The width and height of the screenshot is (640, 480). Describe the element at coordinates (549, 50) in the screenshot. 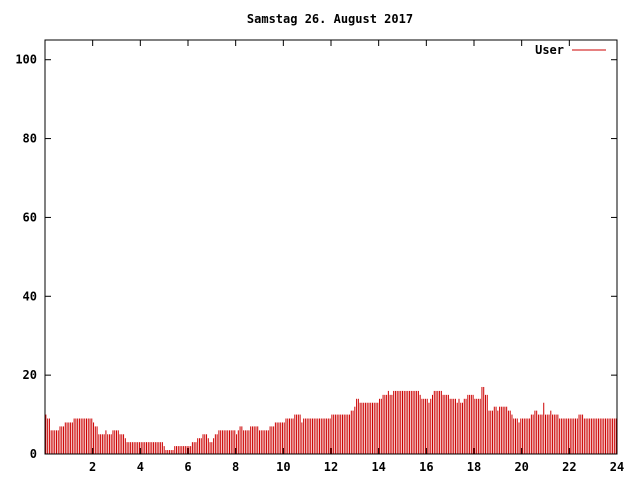

I see `legend-label-user: User` at that location.